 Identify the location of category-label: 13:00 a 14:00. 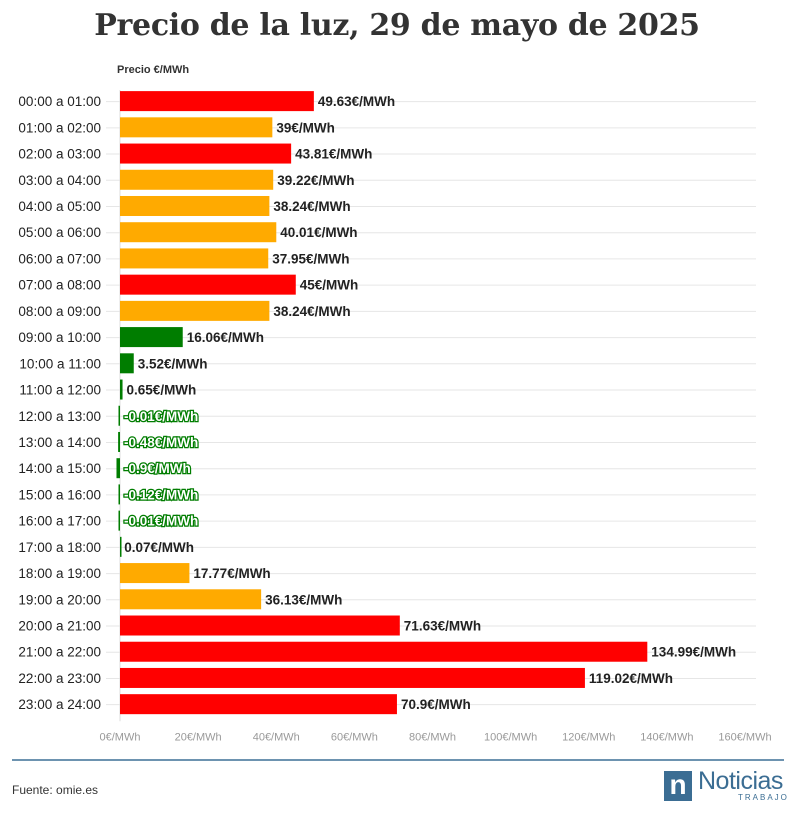
(59, 442).